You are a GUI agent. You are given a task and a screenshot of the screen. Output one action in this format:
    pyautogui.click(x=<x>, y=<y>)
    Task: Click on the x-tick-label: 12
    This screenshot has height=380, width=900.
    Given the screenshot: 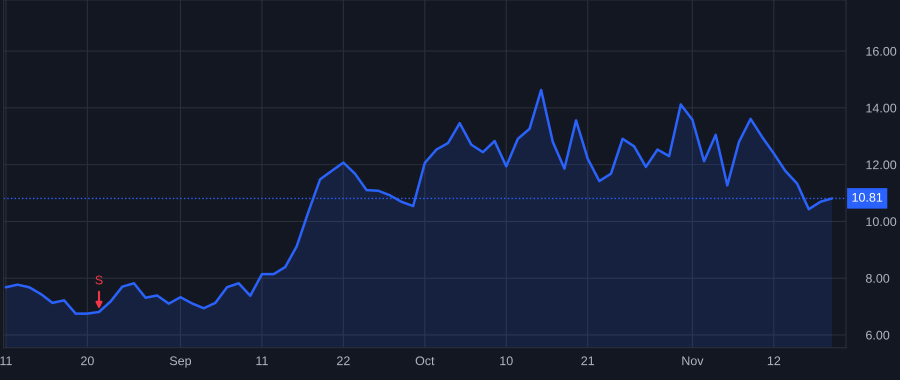 What is the action you would take?
    pyautogui.click(x=774, y=361)
    